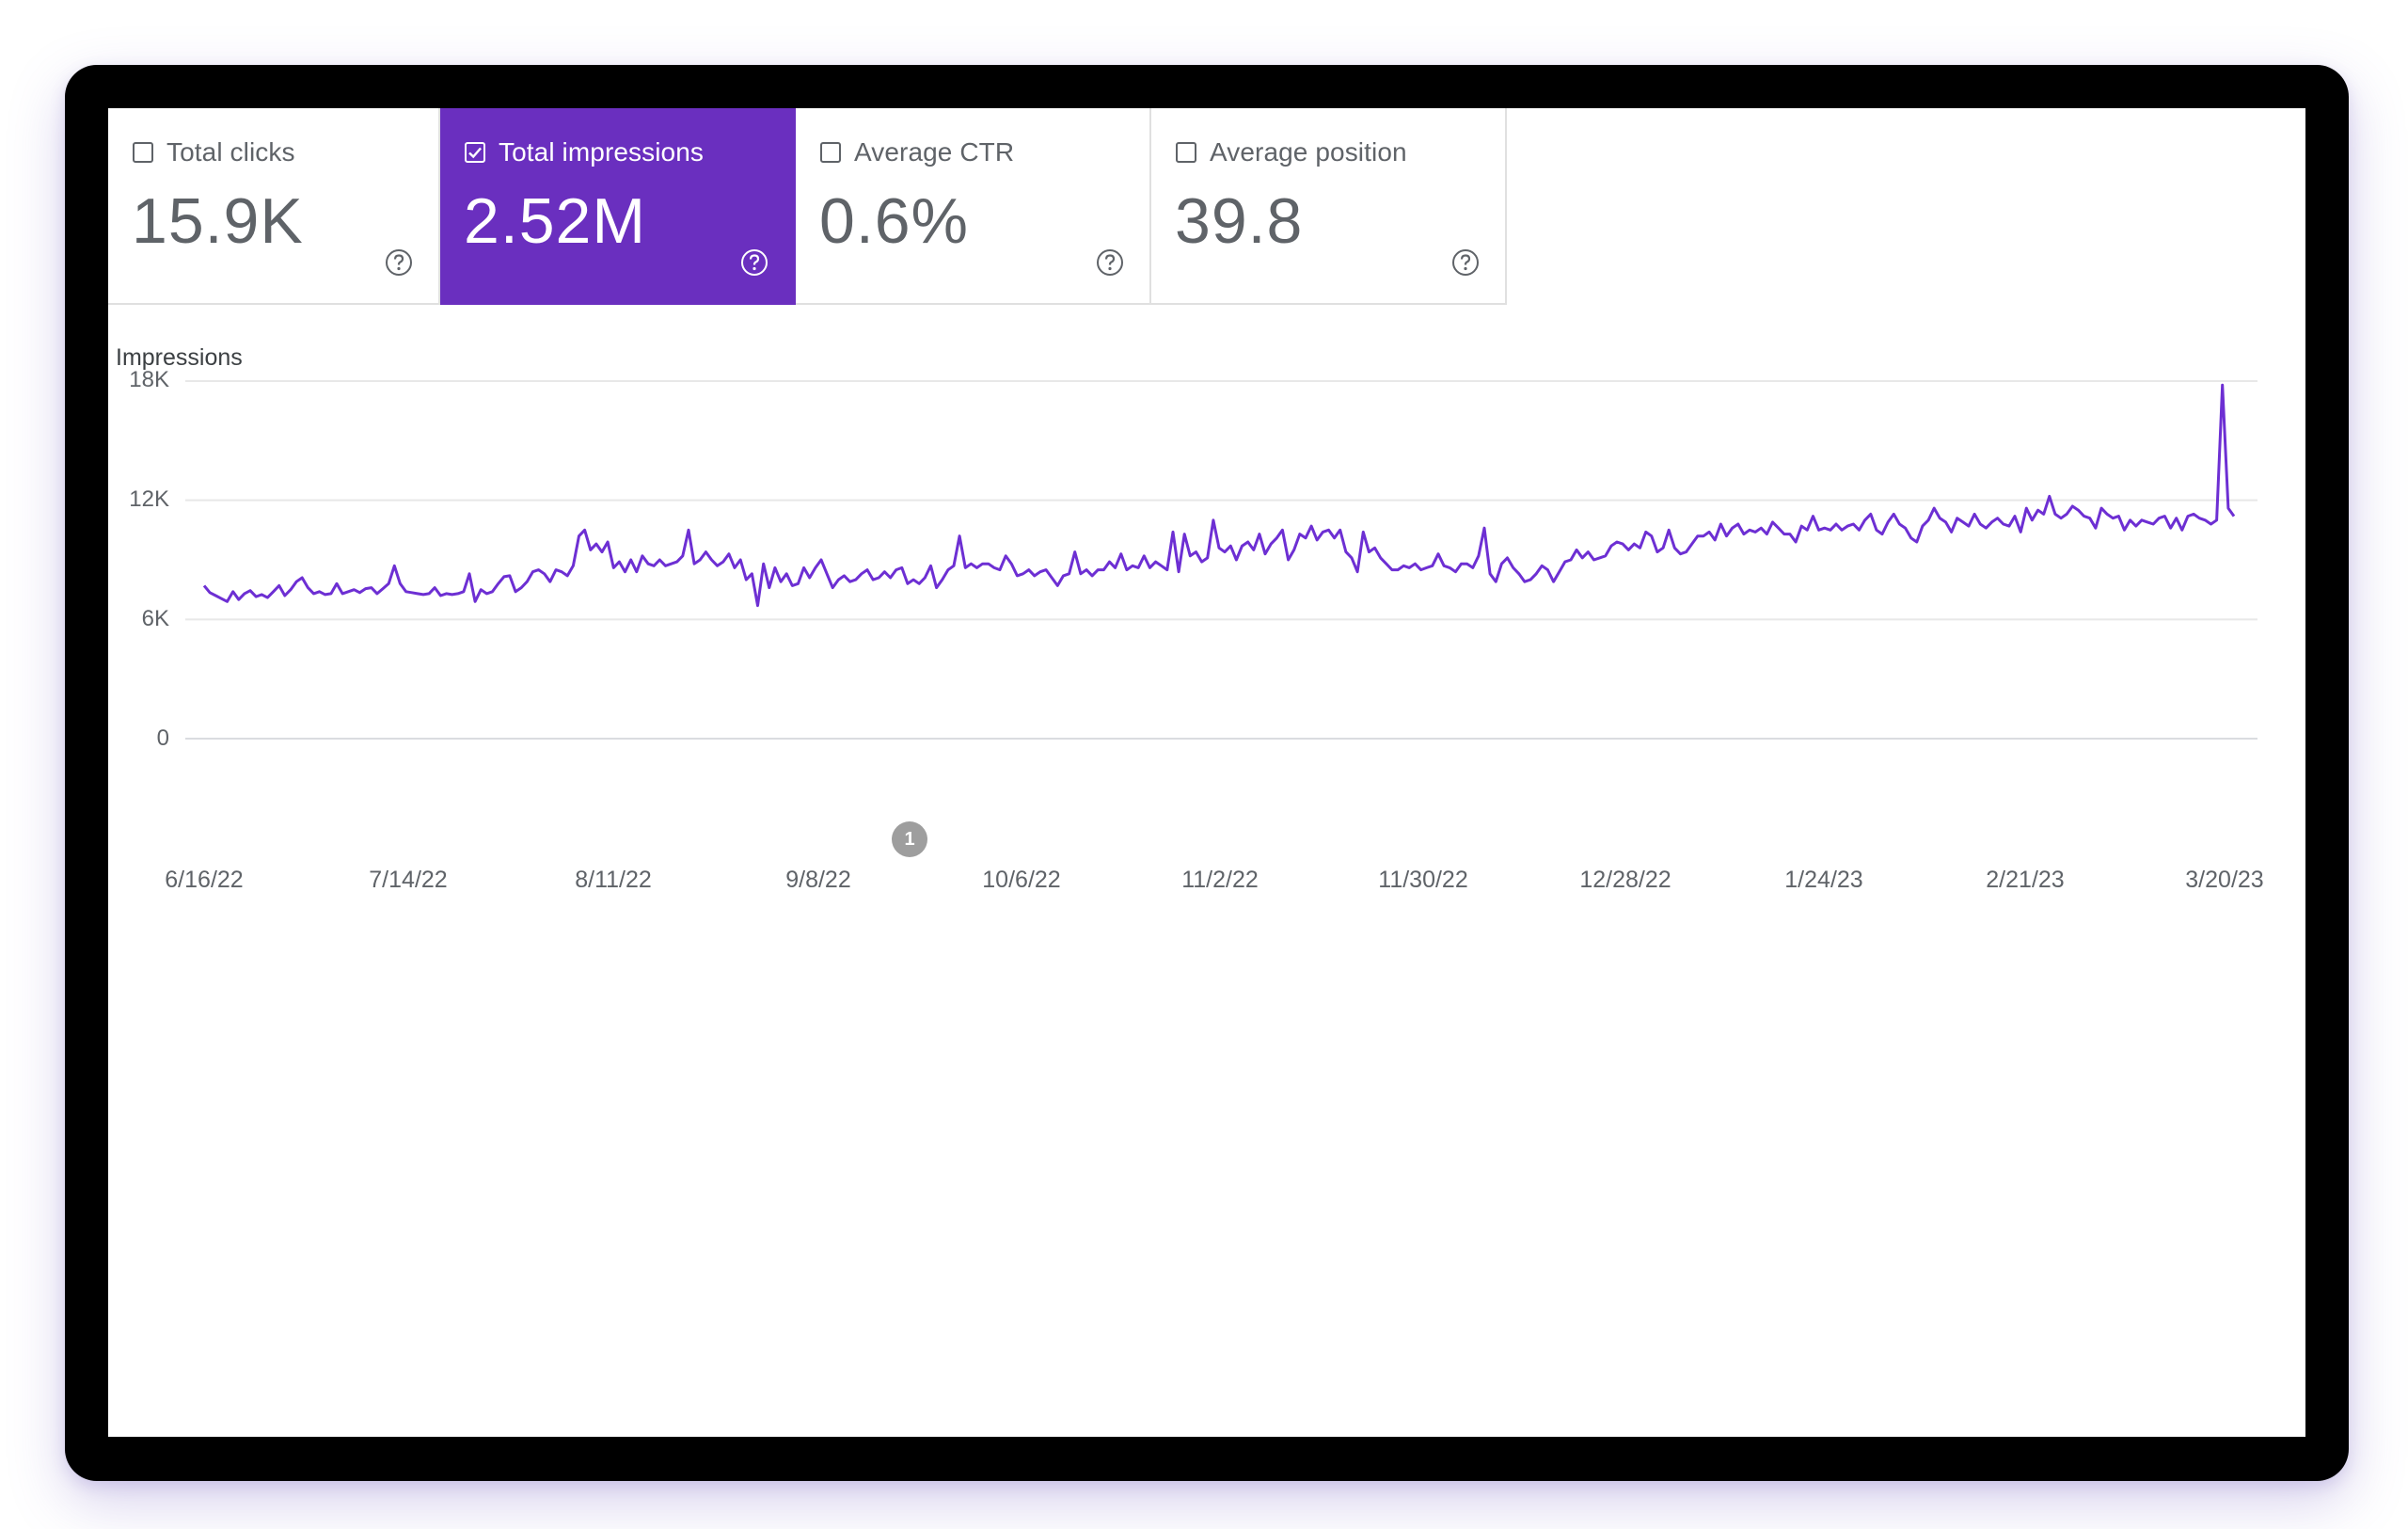  Describe the element at coordinates (1824, 880) in the screenshot. I see `x-tick-label: 1/24/23` at that location.